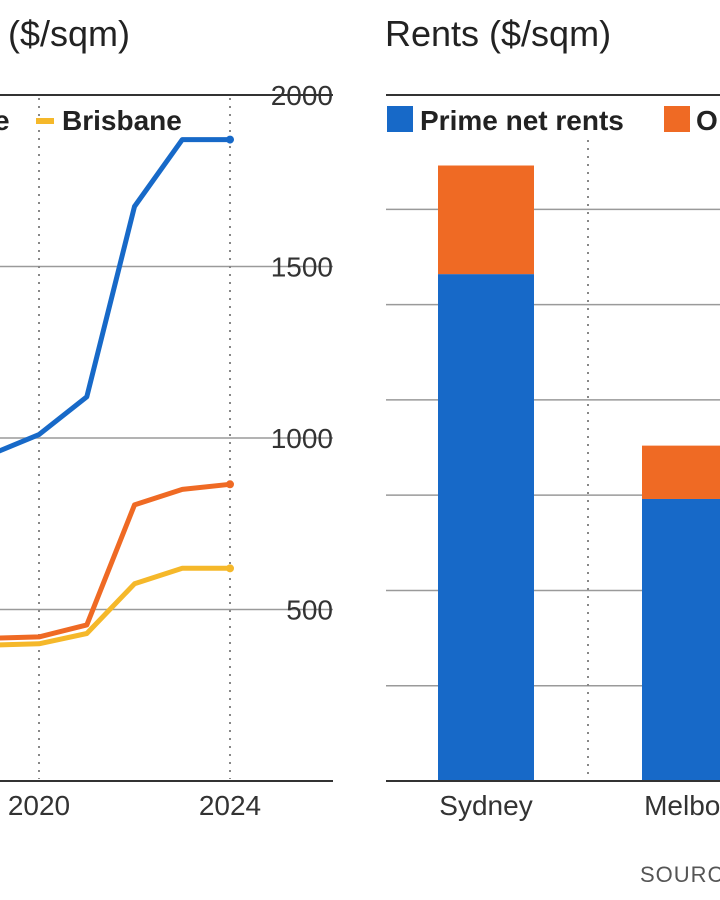 Image resolution: width=720 pixels, height=900 pixels. What do you see at coordinates (682, 805) in the screenshot?
I see `category-label-melbou: Melbou` at bounding box center [682, 805].